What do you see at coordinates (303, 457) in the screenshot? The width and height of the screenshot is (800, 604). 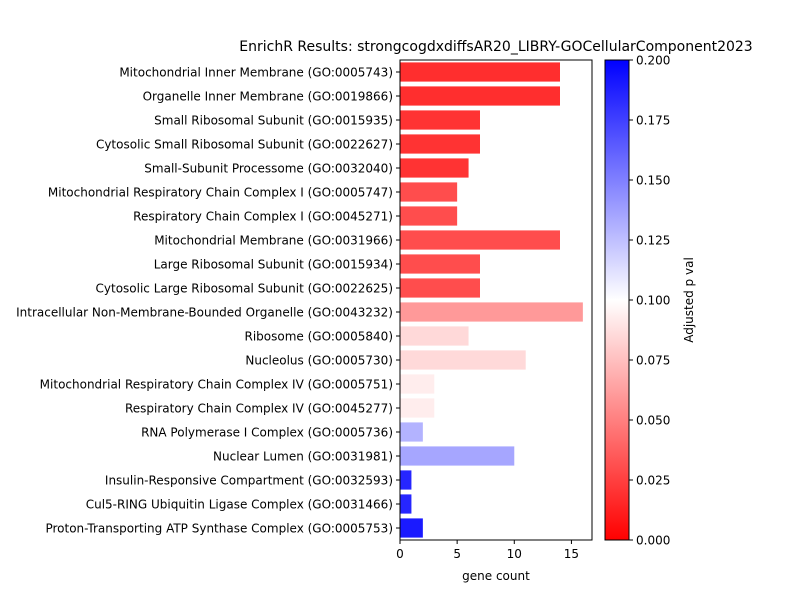 I see `y-tick-label: Nuclear Lumen (GO:0031981)` at bounding box center [303, 457].